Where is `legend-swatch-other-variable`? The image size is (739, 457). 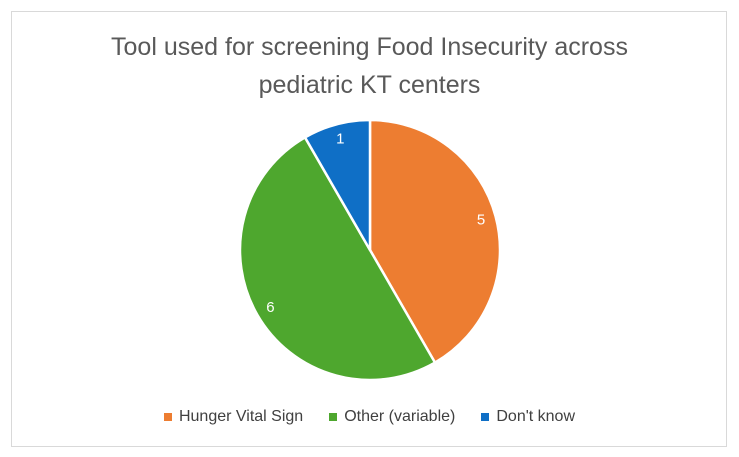 legend-swatch-other-variable is located at coordinates (333, 417).